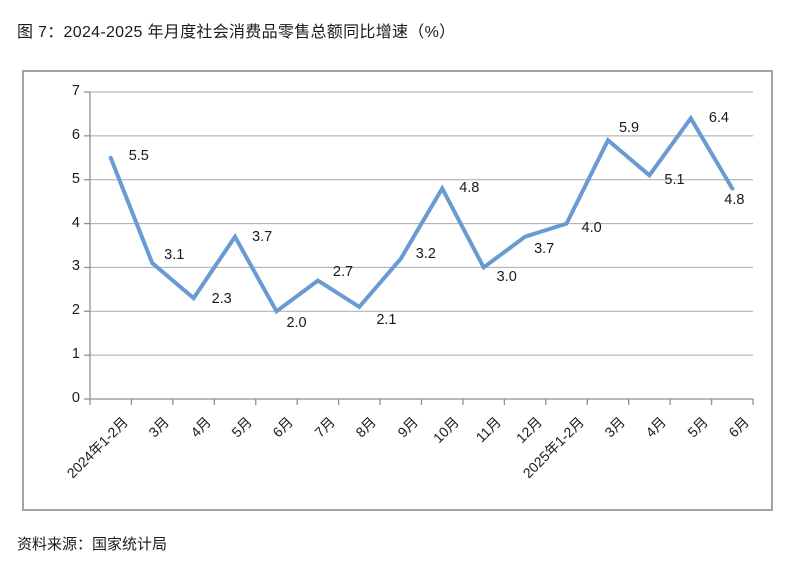  What do you see at coordinates (75, 266) in the screenshot?
I see `y-axis-tick-label: 3` at bounding box center [75, 266].